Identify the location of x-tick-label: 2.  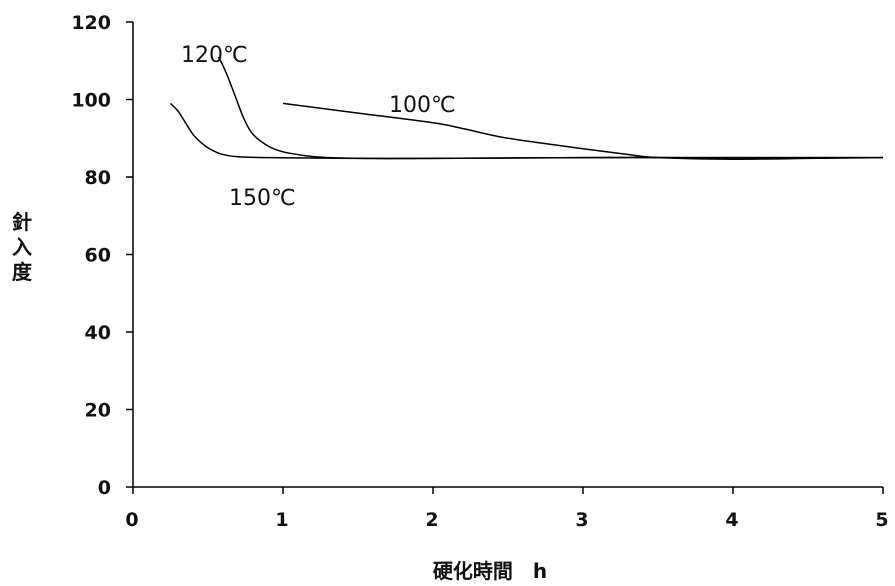
(431, 520).